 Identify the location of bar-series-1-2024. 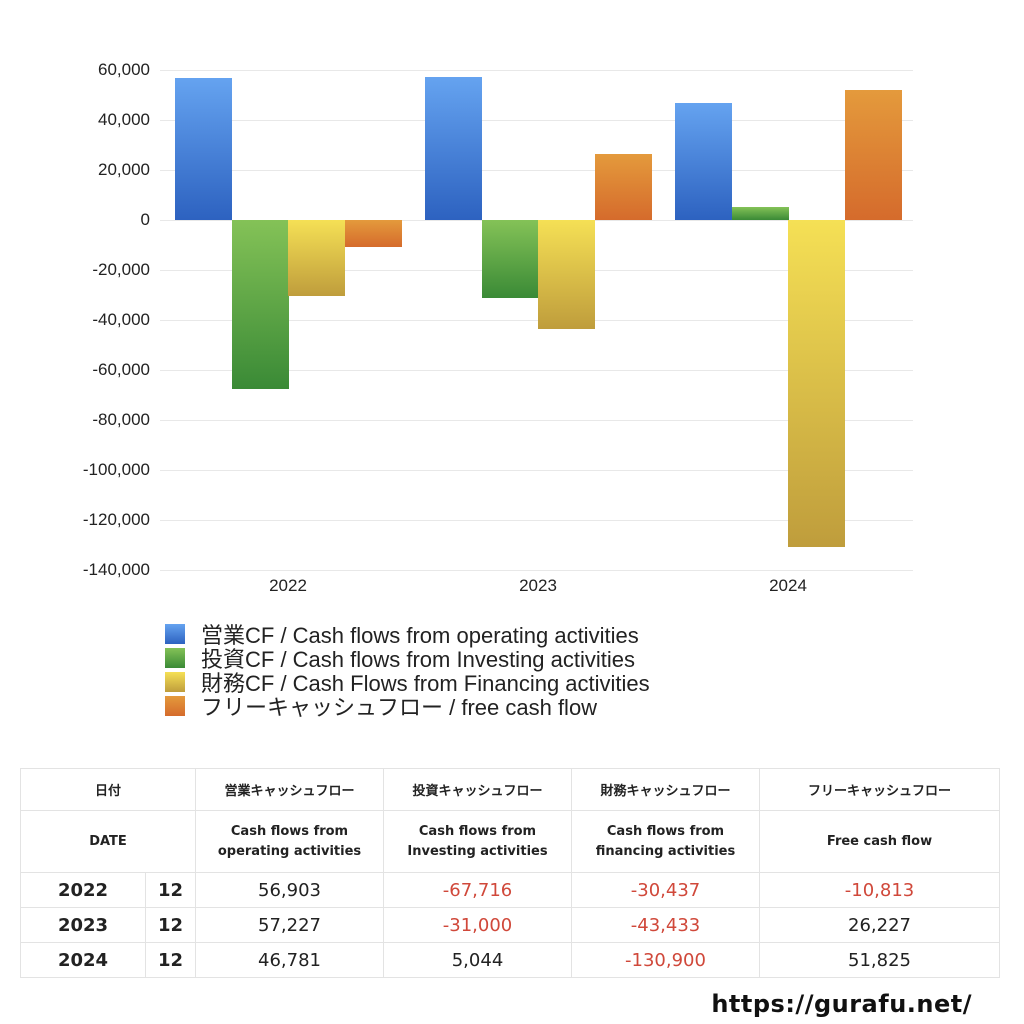
(760, 213).